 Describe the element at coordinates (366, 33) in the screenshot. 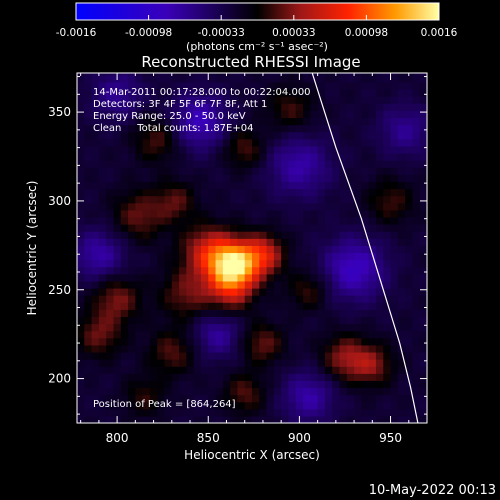

I see `colorbar-tick-label: 0.00098` at that location.